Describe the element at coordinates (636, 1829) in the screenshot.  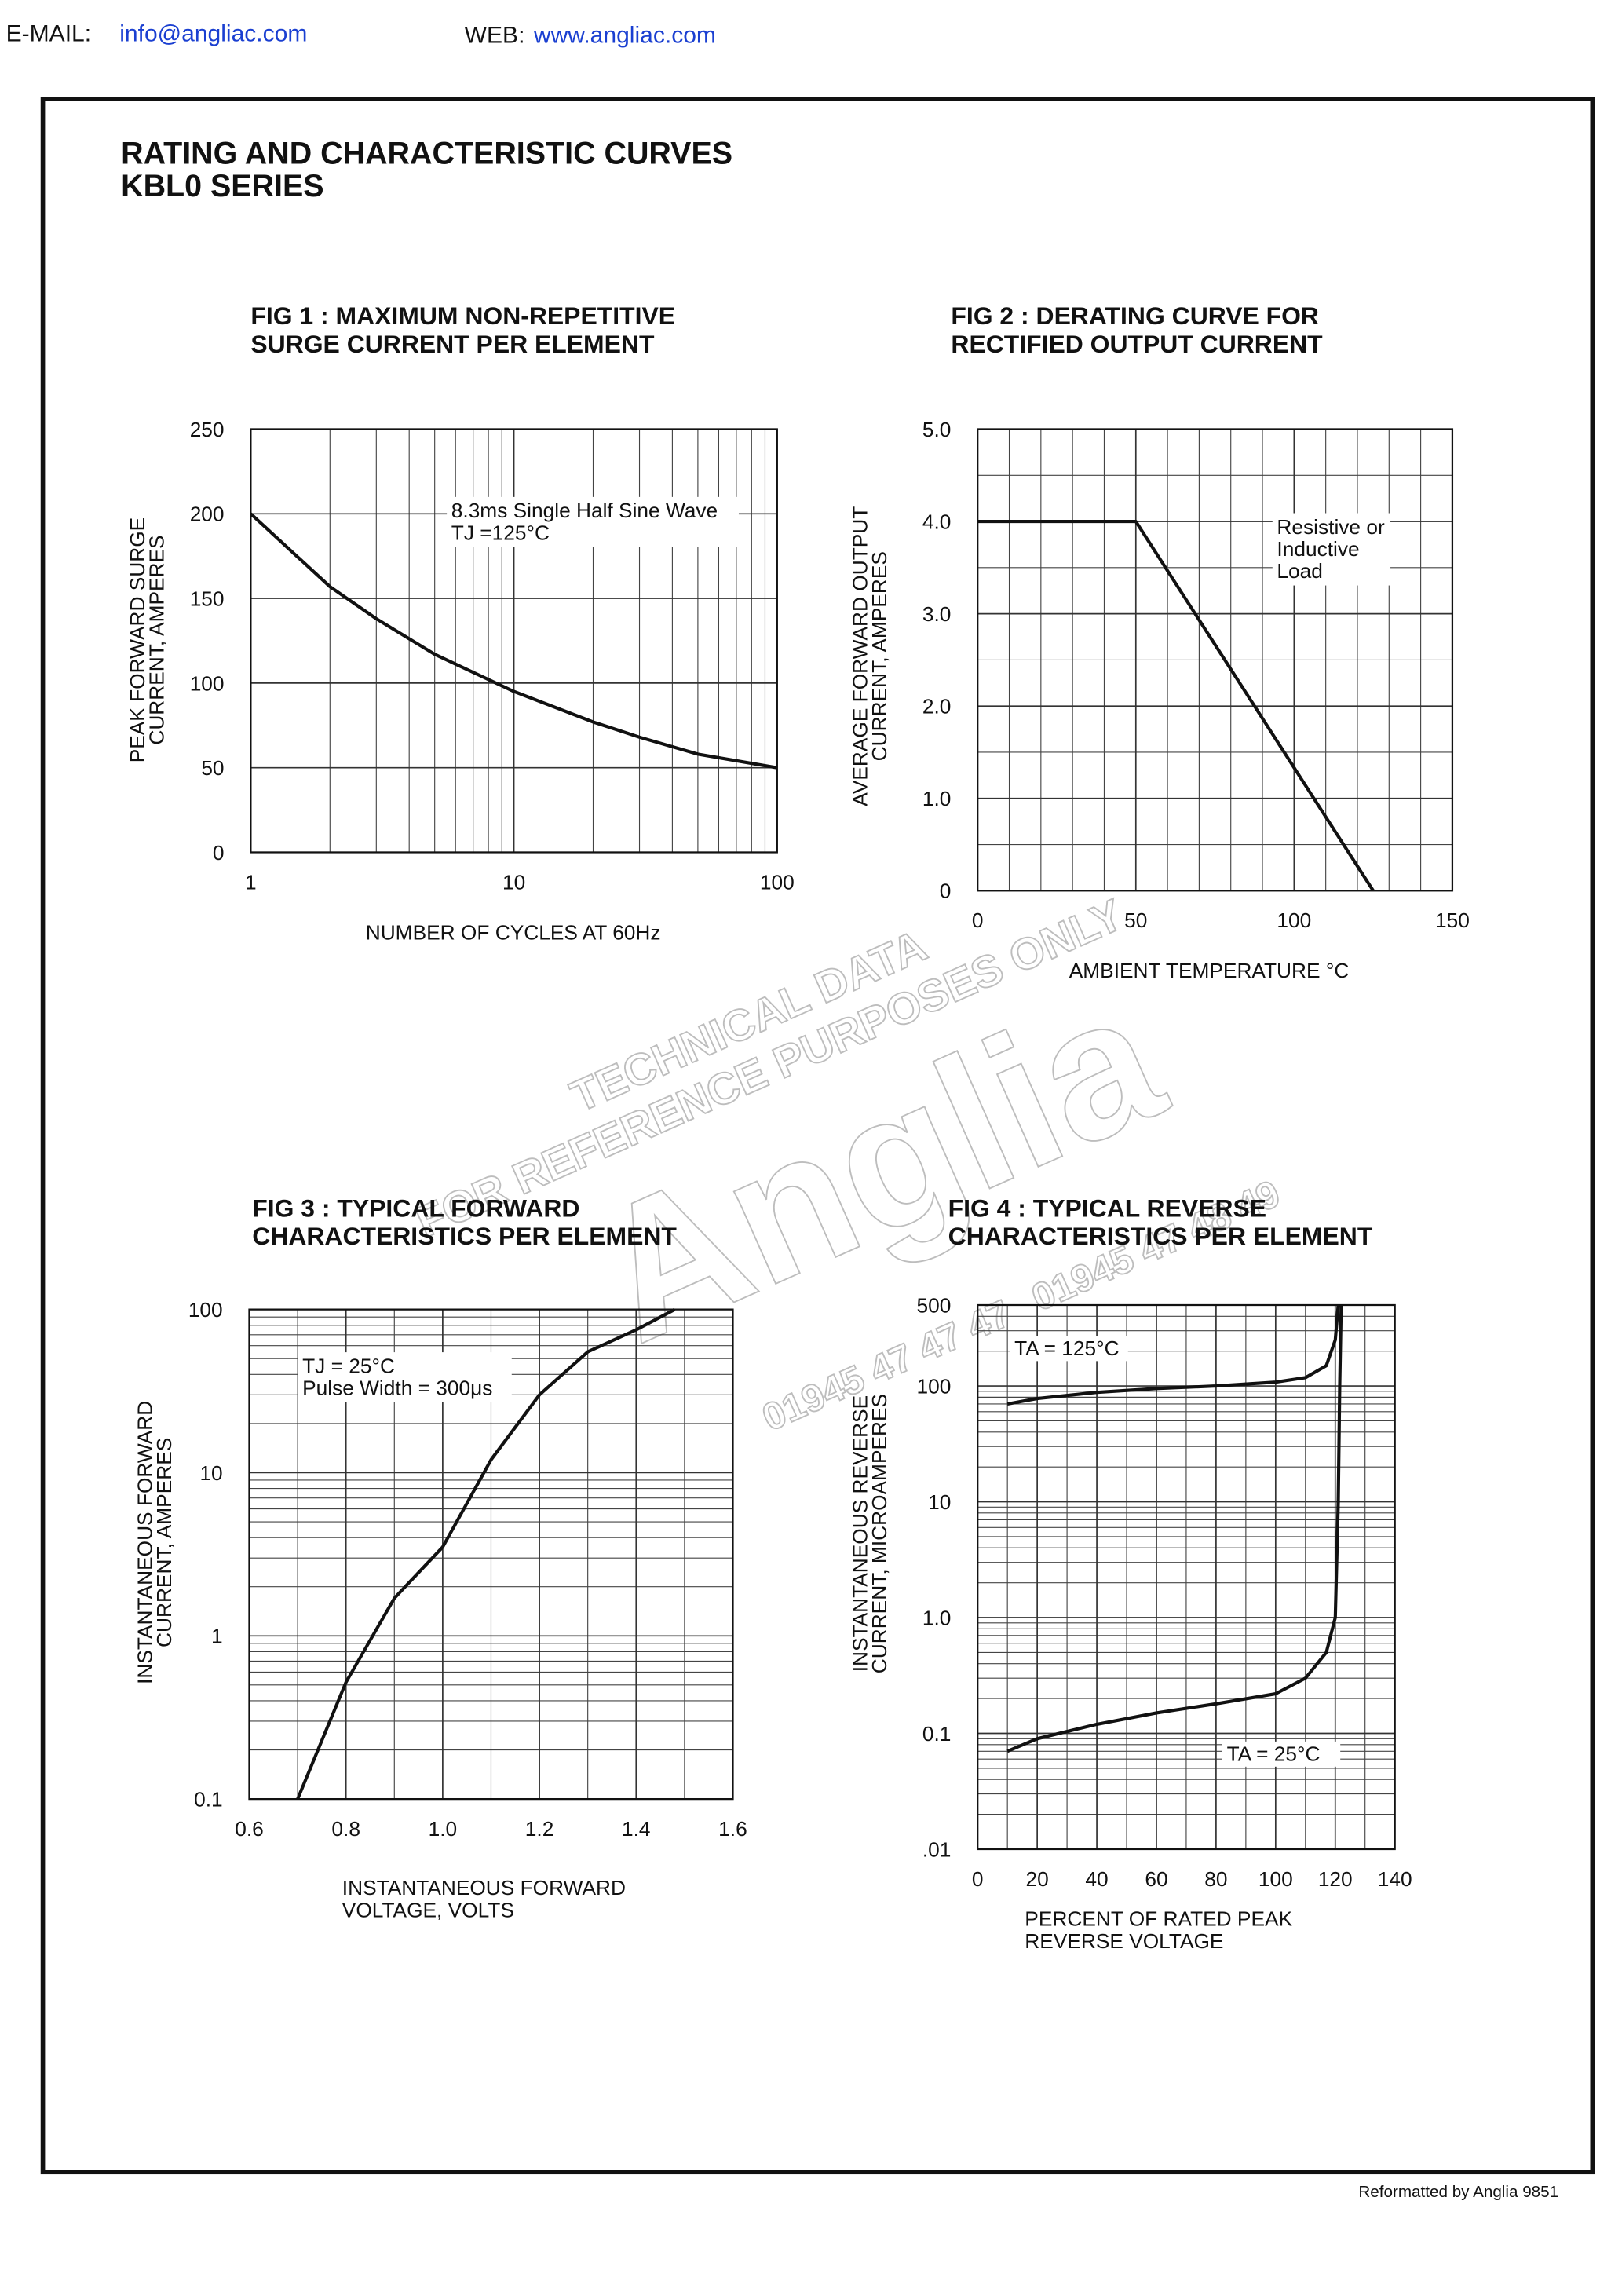
I see `x-tick-label: 1.4` at that location.